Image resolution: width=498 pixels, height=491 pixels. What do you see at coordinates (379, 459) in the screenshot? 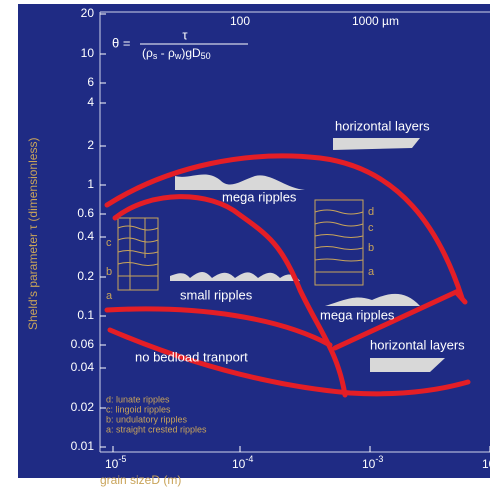
I see `tick-exponent: -3` at bounding box center [379, 459].